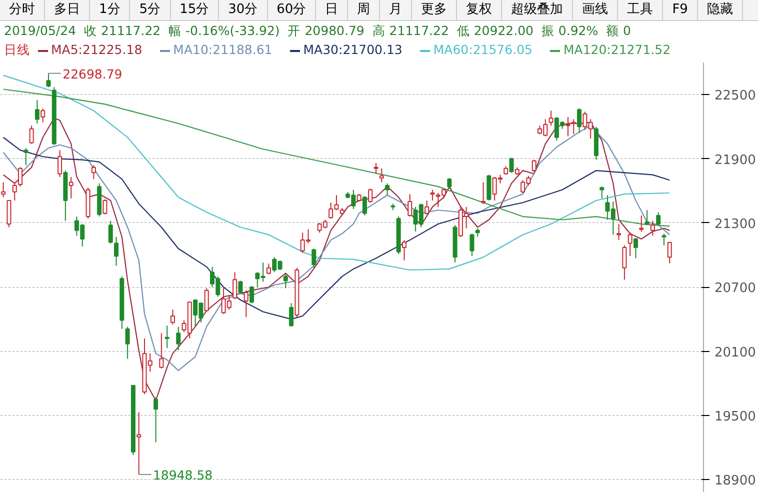 The width and height of the screenshot is (758, 492). What do you see at coordinates (641, 10) in the screenshot?
I see `text: 工具` at bounding box center [641, 10].